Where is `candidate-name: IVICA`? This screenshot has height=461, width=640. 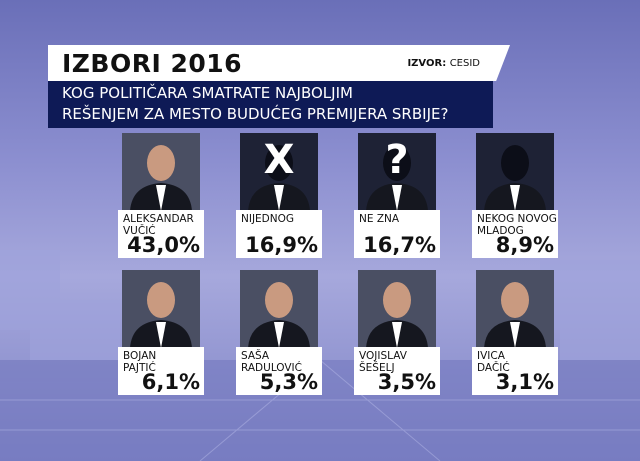 candidate-name: IVICA is located at coordinates (491, 356).